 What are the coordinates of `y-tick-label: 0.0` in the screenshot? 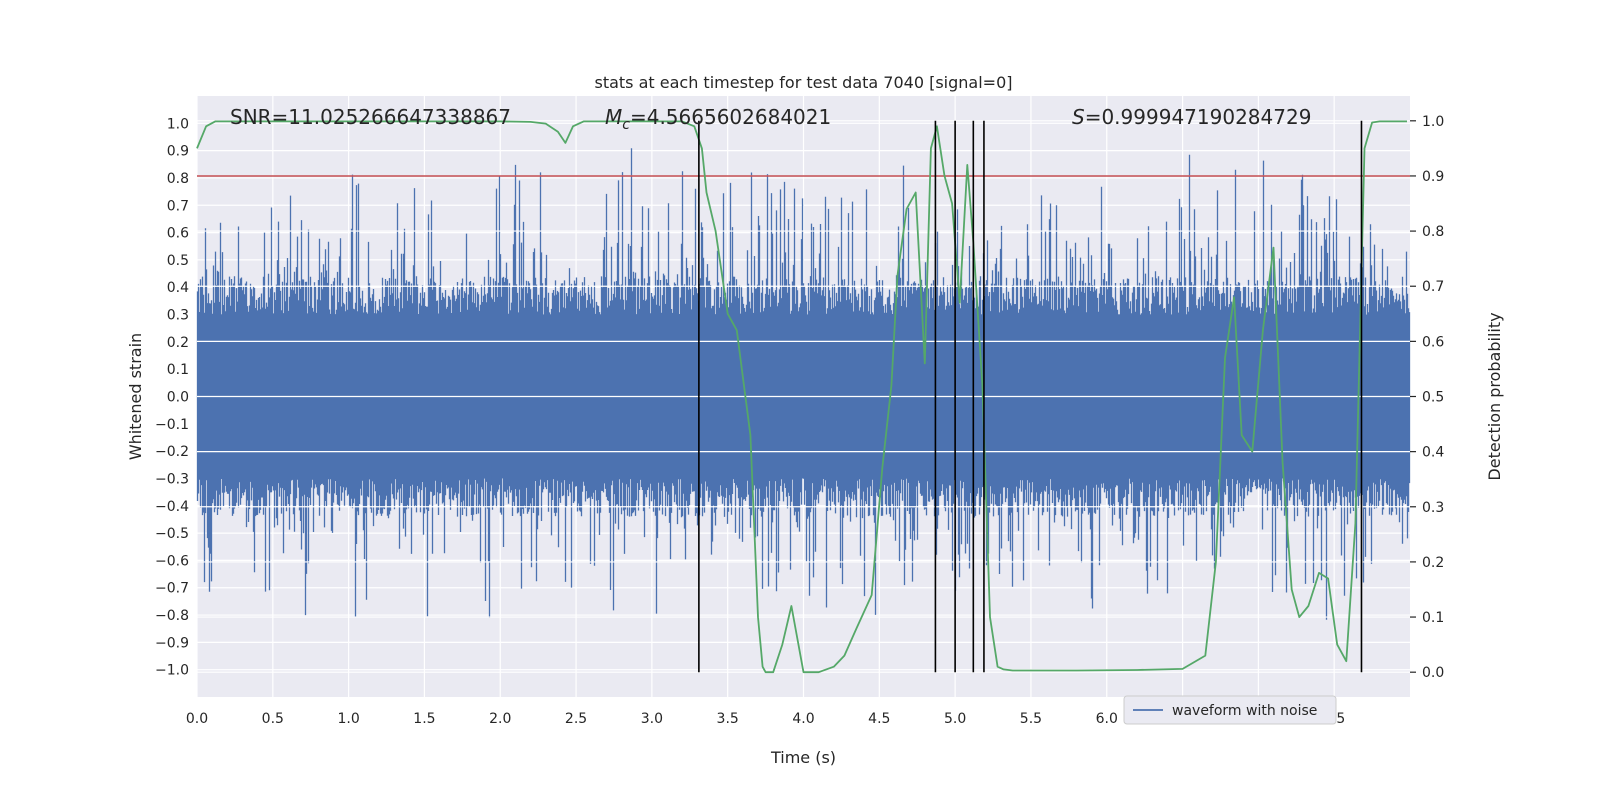 It's located at (178, 398).